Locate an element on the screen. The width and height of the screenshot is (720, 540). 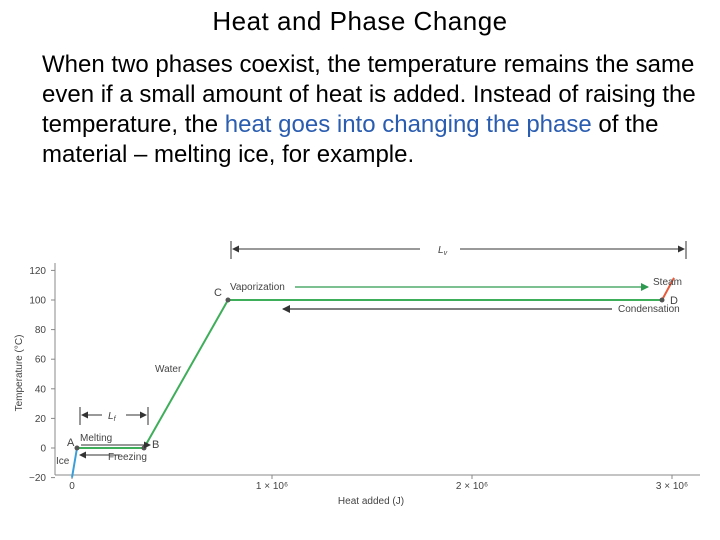
point-a is located at coordinates (77, 448).